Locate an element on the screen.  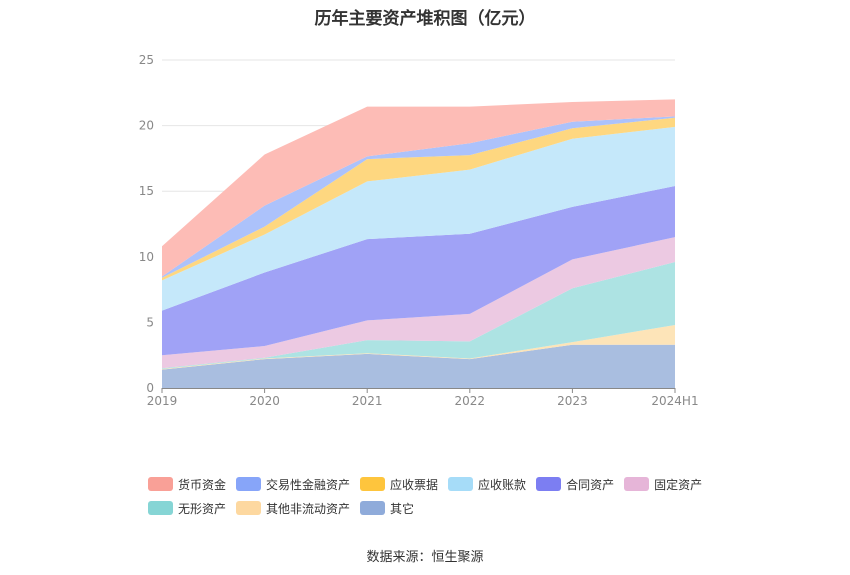
x-tick-label-2020: 2020 is located at coordinates (264, 401).